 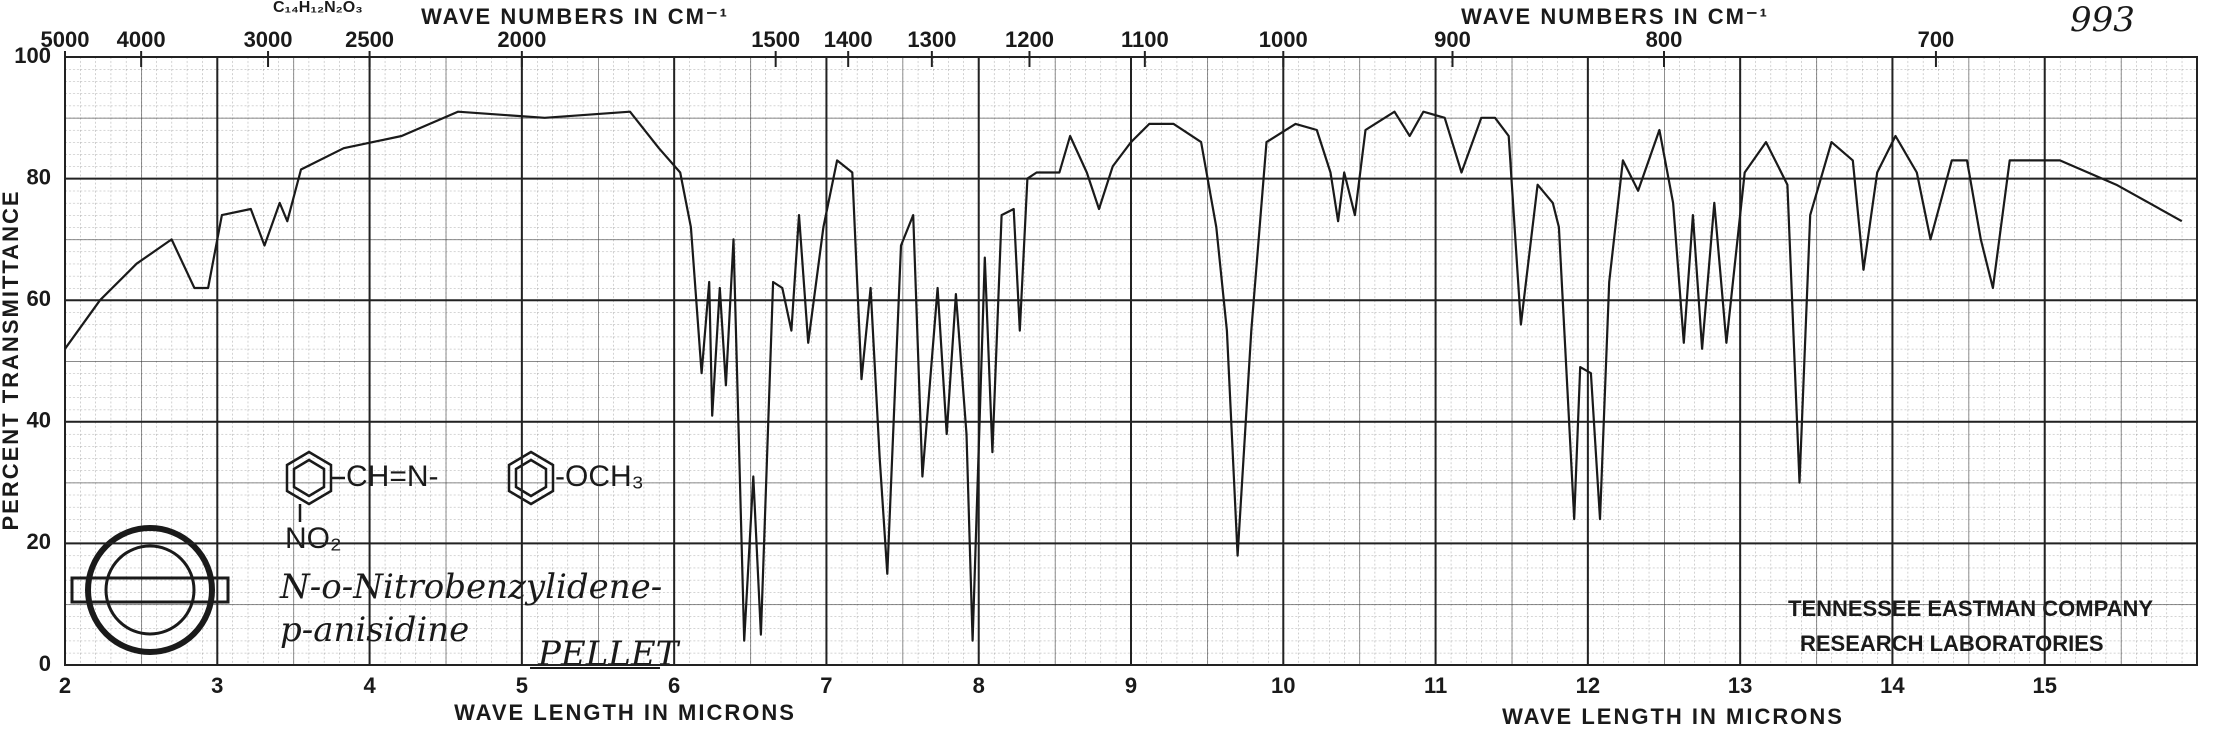 I want to click on lab: RESEARCH LABORATORIES, so click(x=1952, y=643).